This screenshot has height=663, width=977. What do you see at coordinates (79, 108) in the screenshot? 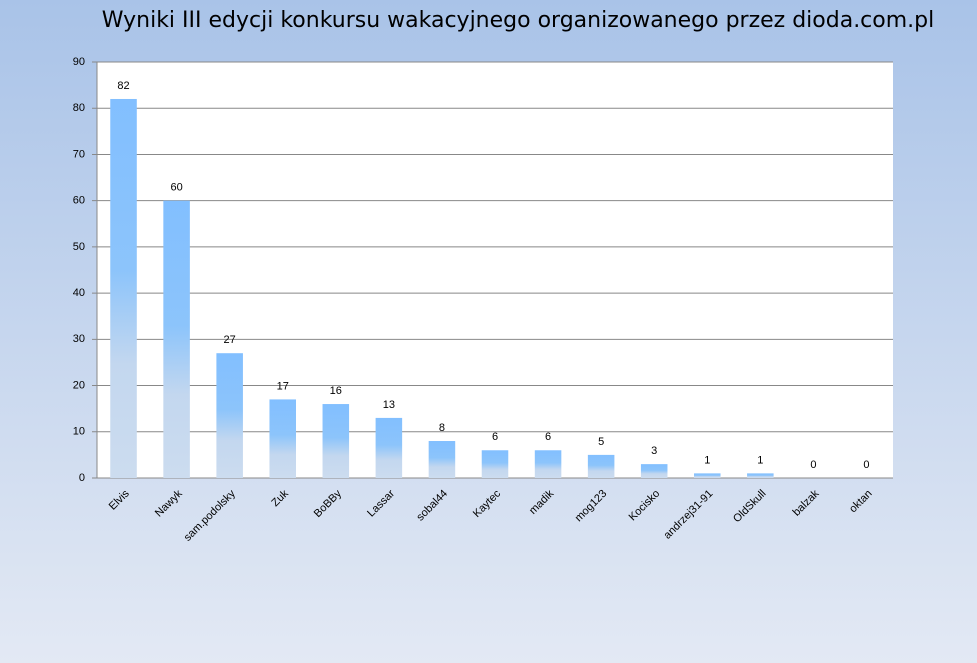
I see `y-tick-label: 80` at bounding box center [79, 108].